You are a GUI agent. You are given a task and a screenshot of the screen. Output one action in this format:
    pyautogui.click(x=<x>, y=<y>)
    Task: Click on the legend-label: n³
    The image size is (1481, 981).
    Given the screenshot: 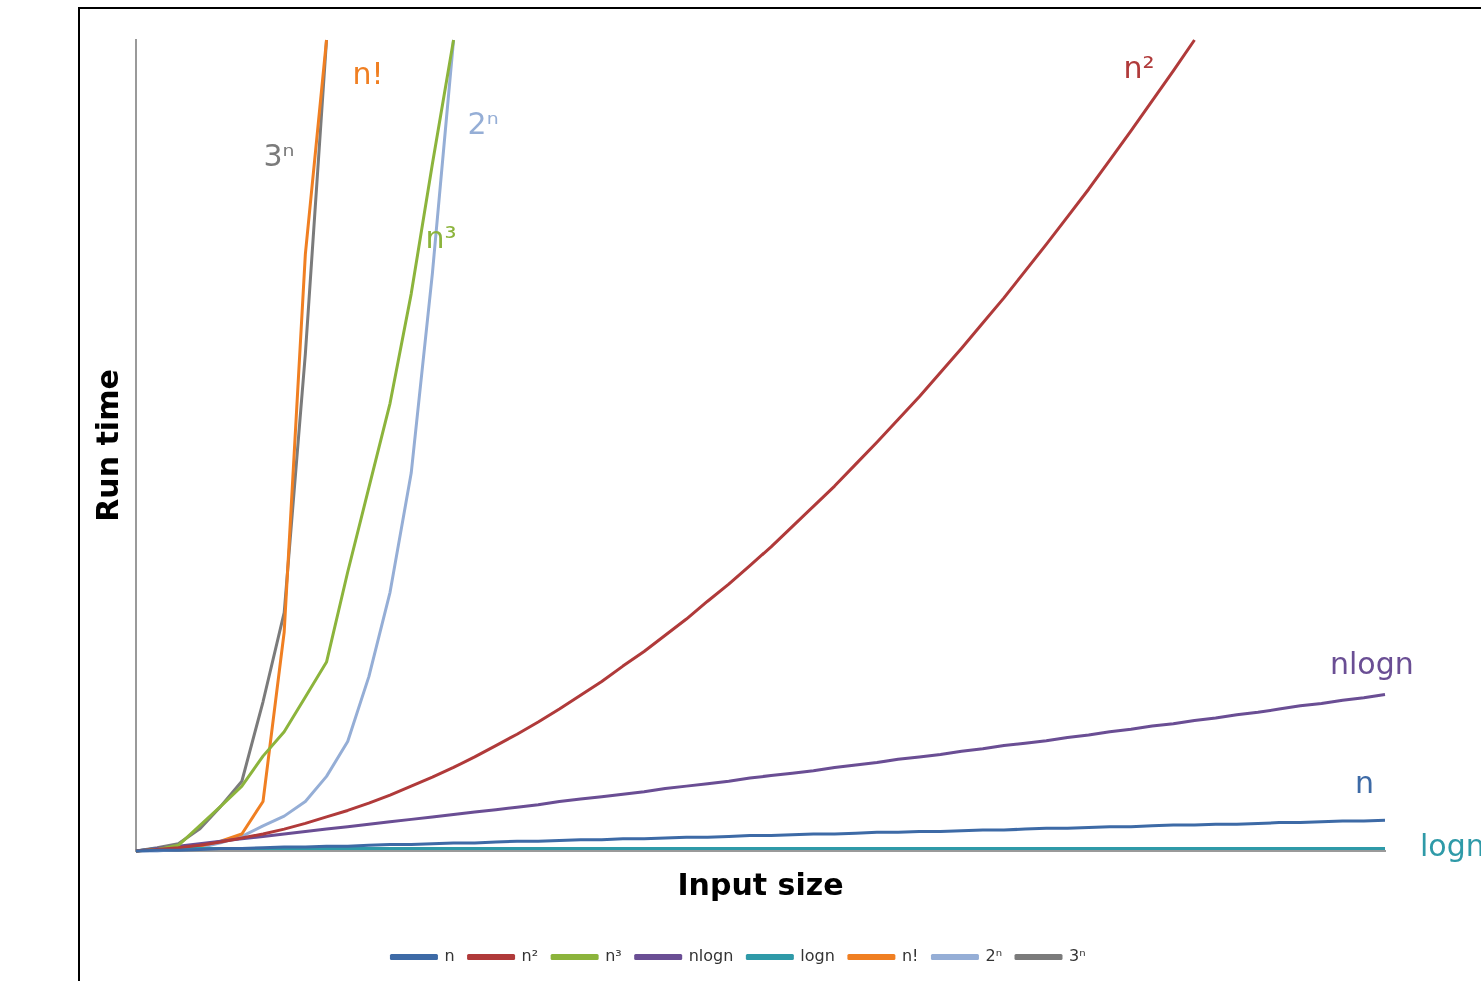 What is the action you would take?
    pyautogui.click(x=613, y=956)
    